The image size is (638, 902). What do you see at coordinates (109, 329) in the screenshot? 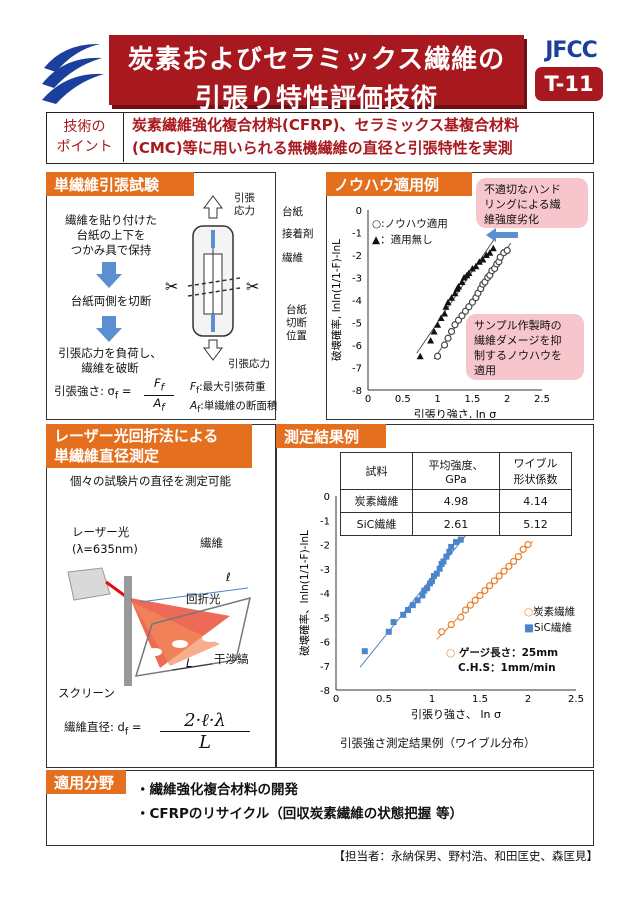
I see `arrow-down-icon` at bounding box center [109, 329].